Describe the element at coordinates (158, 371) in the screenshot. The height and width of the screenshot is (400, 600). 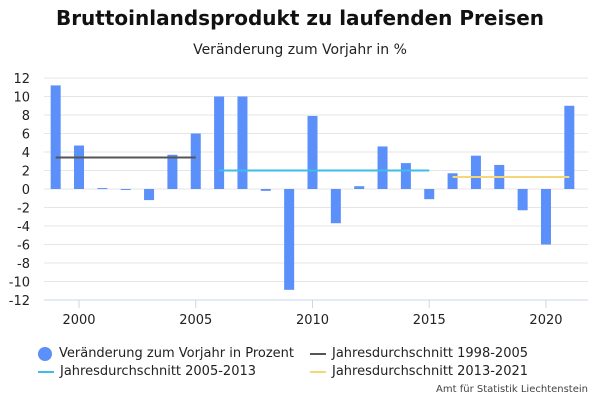
I see `legend-label-avg-2005-2013: Jahresdurchschnitt 2005-2013` at that location.